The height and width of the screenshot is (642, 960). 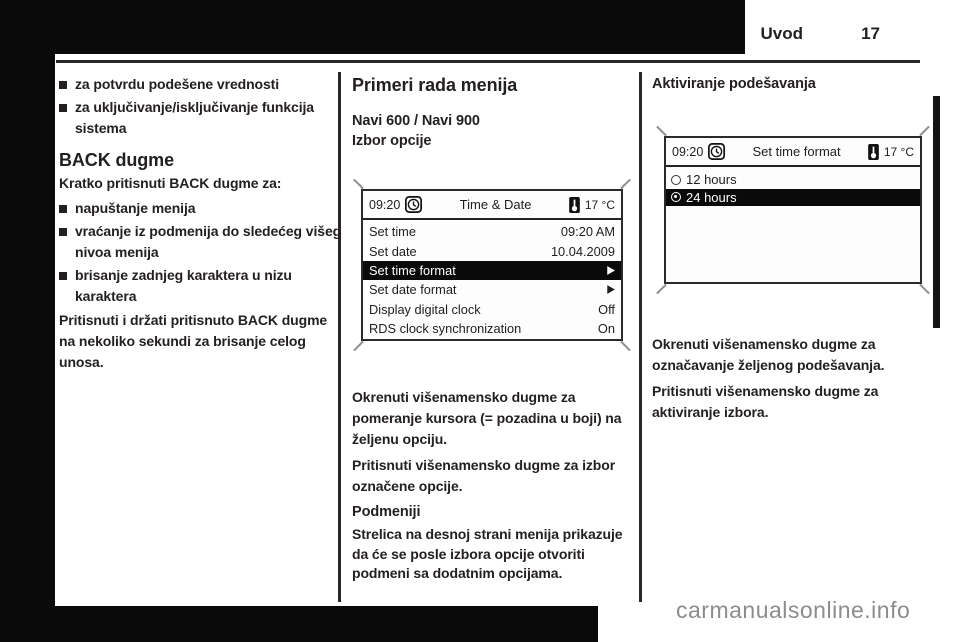 What do you see at coordinates (606, 309) in the screenshot?
I see `menu-item-value: Off` at bounding box center [606, 309].